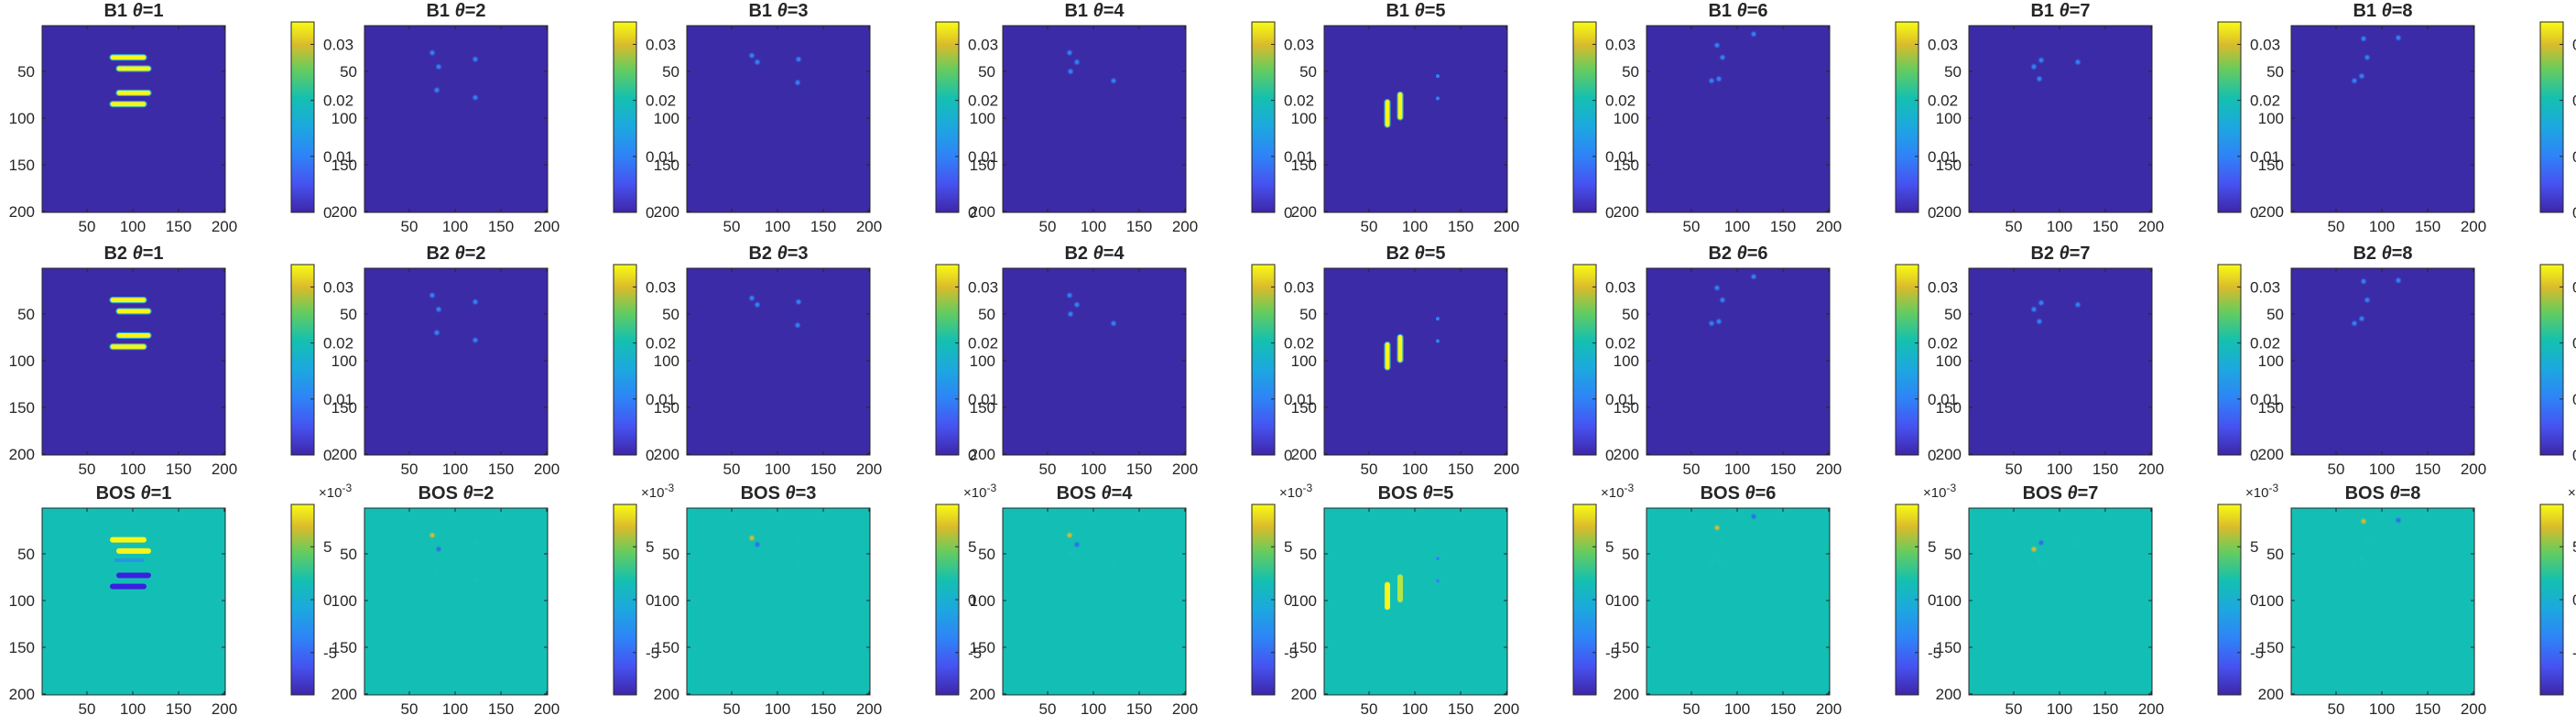 The width and height of the screenshot is (2576, 715). Describe the element at coordinates (440, 254) in the screenshot. I see `panel-title-label: B2` at that location.